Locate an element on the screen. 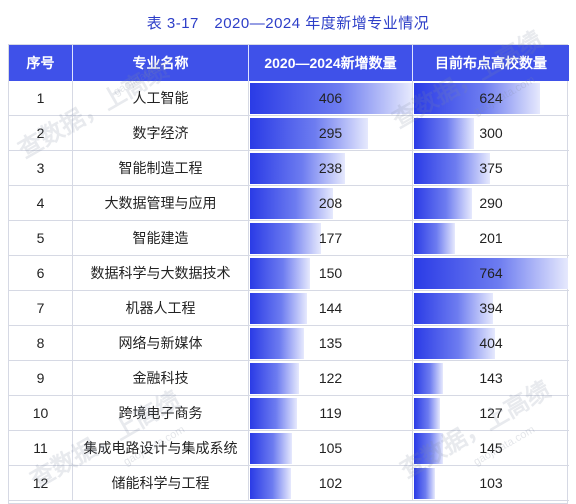  new-count-label: 119 is located at coordinates (330, 413).